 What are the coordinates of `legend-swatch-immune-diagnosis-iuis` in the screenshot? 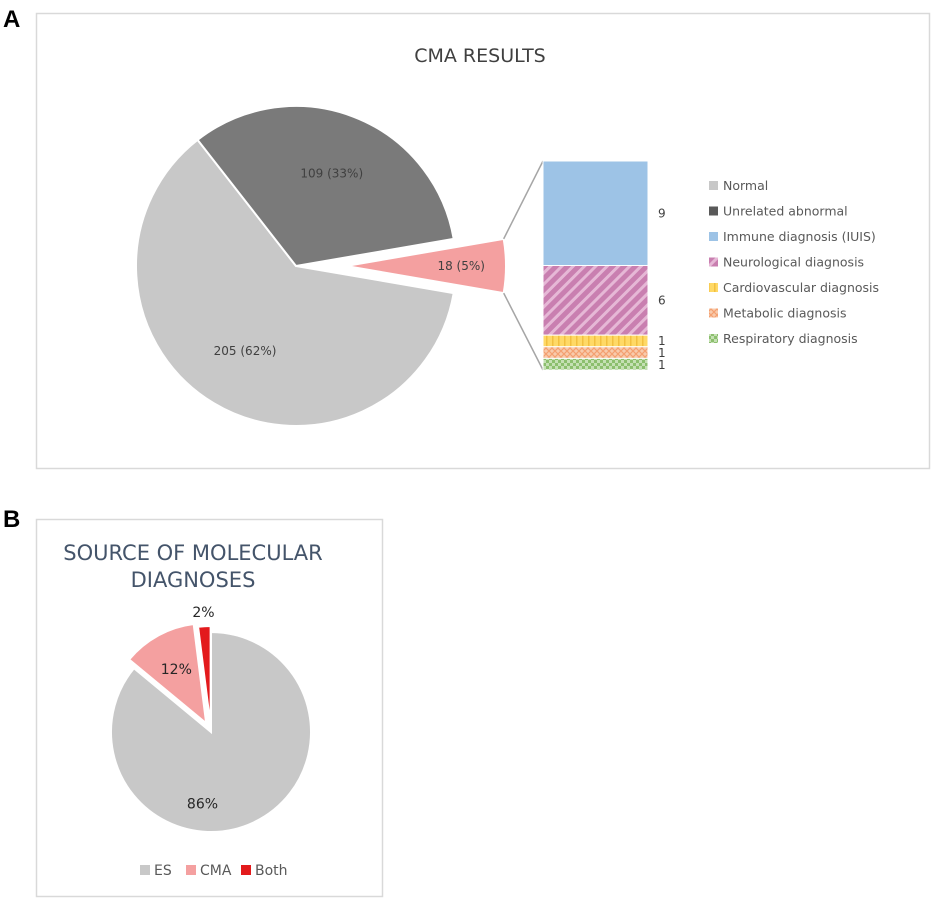 It's located at (713, 236).